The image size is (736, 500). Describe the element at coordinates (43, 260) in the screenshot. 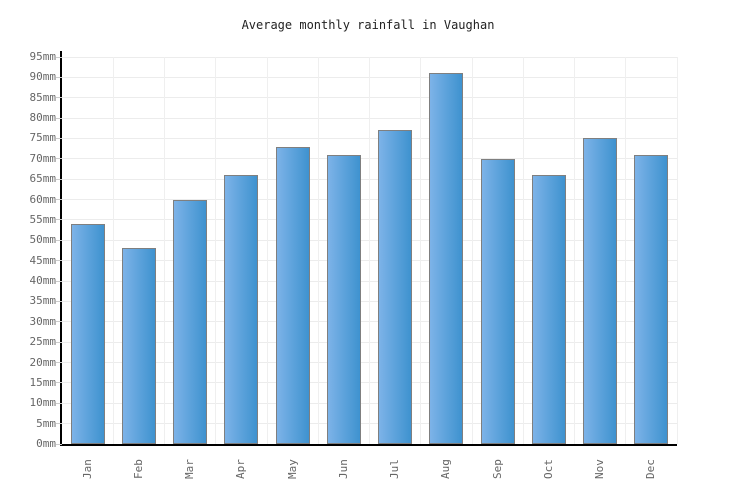

I see `y-axis-label-45mm: 45mm` at that location.